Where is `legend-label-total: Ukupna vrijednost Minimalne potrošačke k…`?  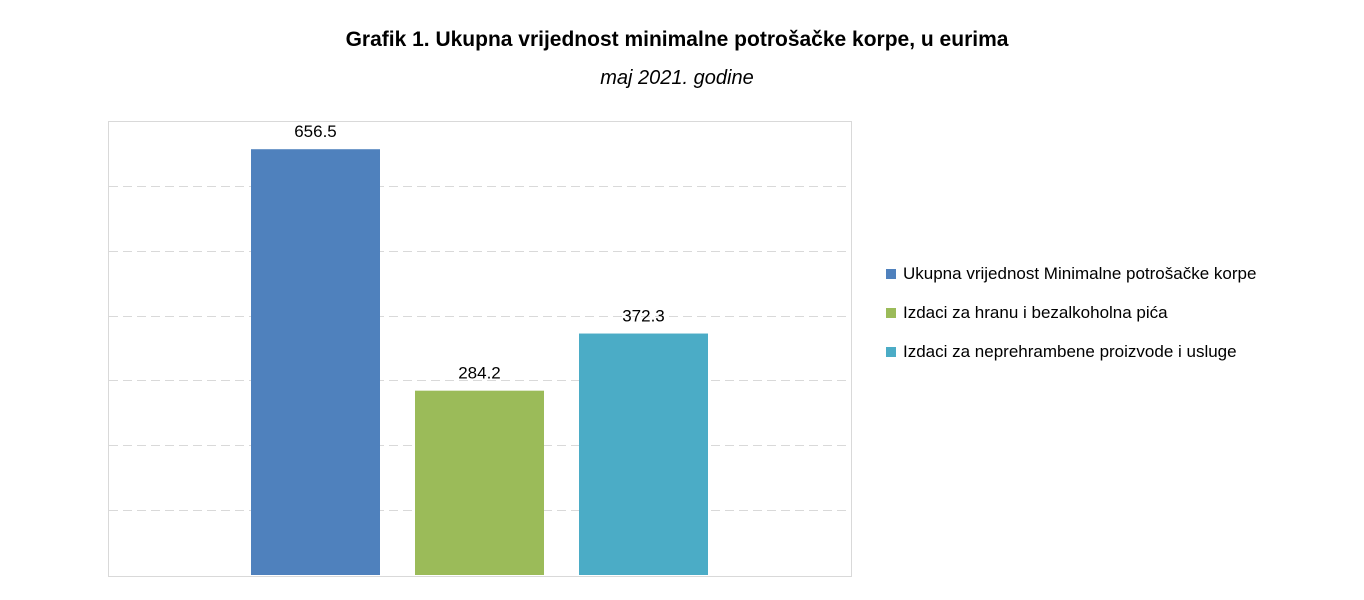 legend-label-total: Ukupna vrijednost Minimalne potrošačke k… is located at coordinates (1080, 273).